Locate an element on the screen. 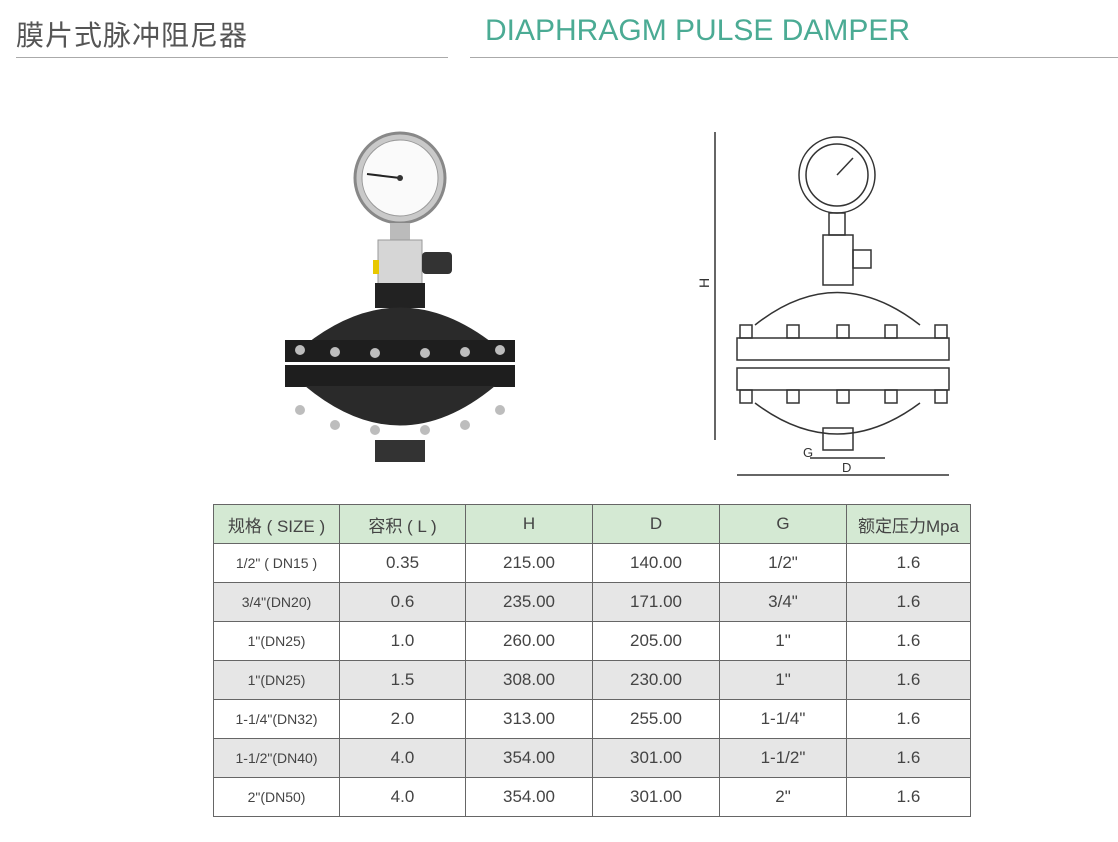 This screenshot has height=842, width=1118. label-d: D is located at coordinates (846, 467).